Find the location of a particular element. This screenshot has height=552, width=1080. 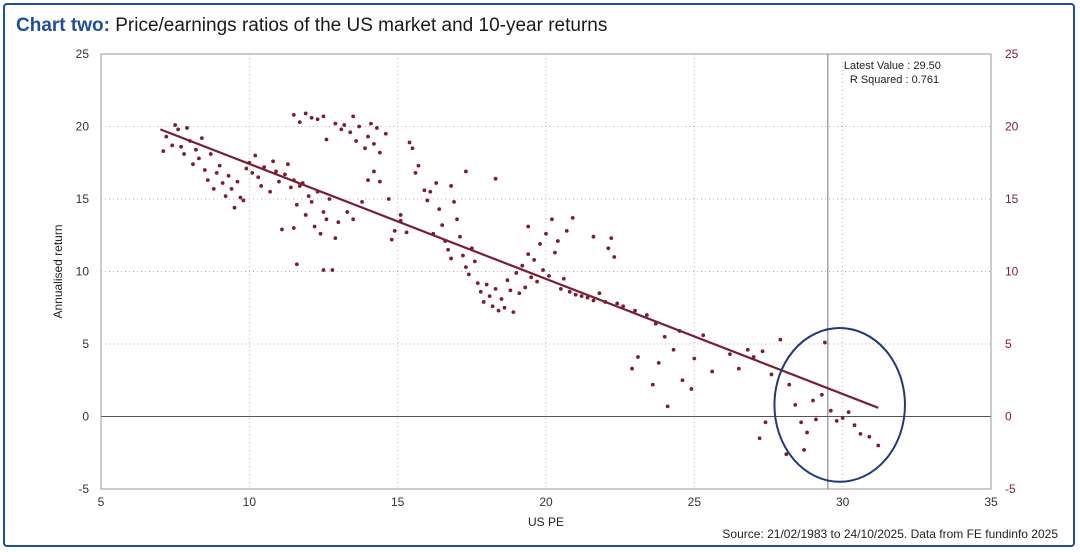

r-squared-annotation: R Squared : 0.761 is located at coordinates (894, 80).